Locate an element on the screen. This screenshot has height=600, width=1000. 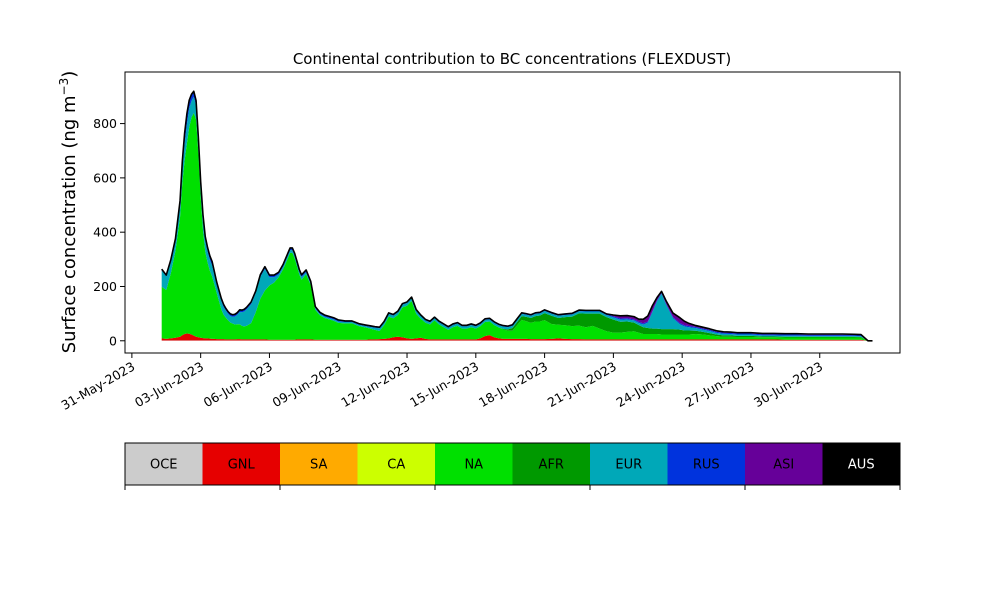
y-tick-label: 200 is located at coordinates (105, 286).